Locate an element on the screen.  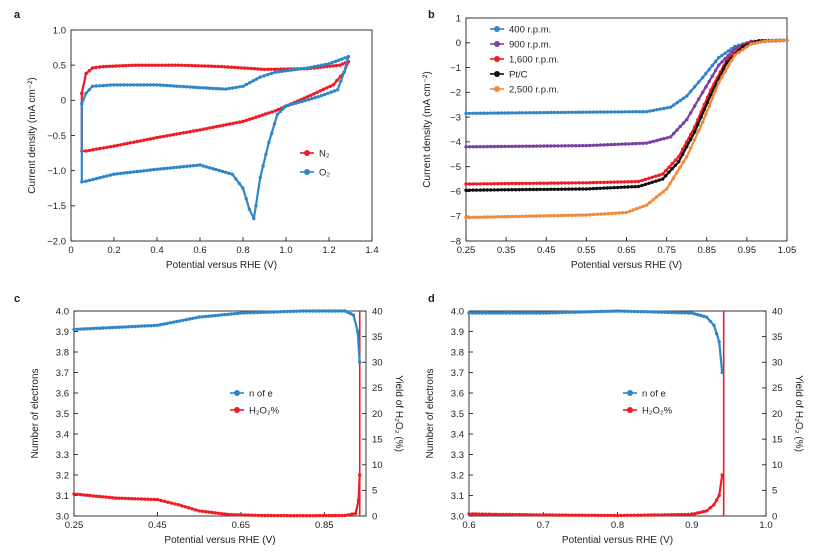
x-tick-label: 1.0 is located at coordinates (285, 250).